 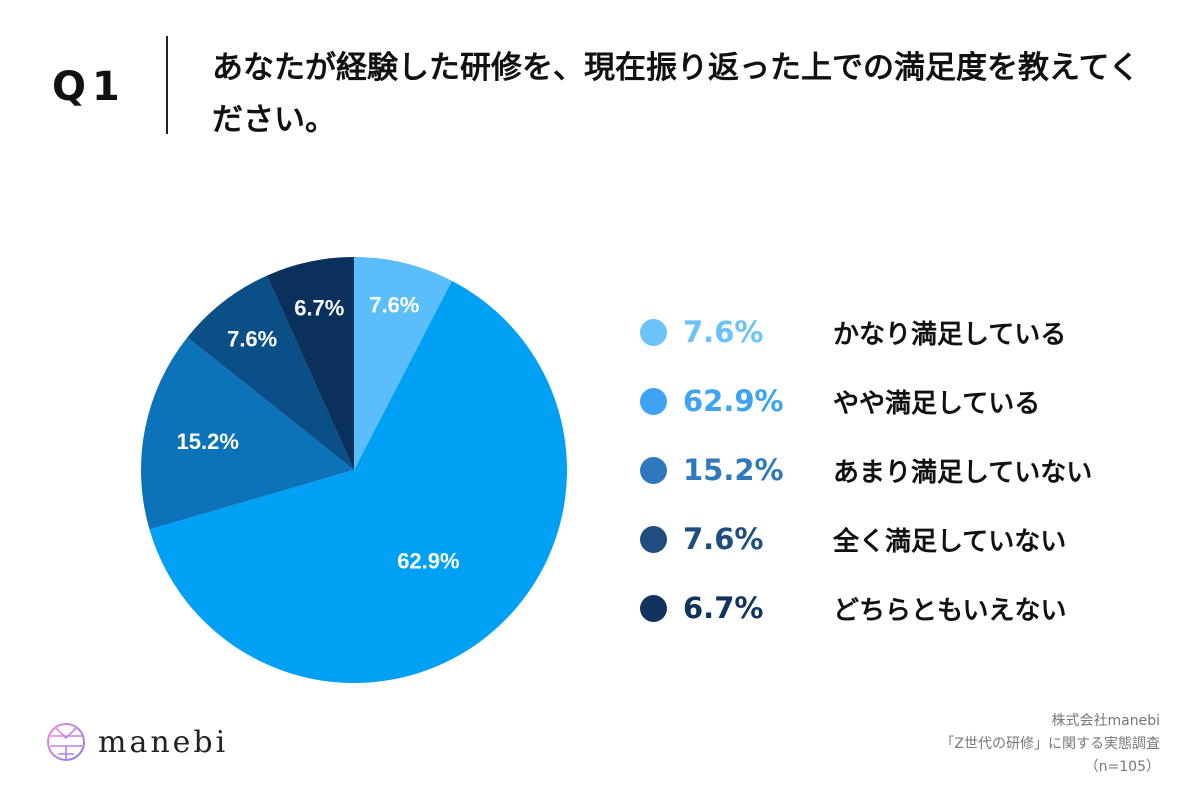 What do you see at coordinates (950, 541) in the screenshot?
I see `legend-label: 全く満足していない` at bounding box center [950, 541].